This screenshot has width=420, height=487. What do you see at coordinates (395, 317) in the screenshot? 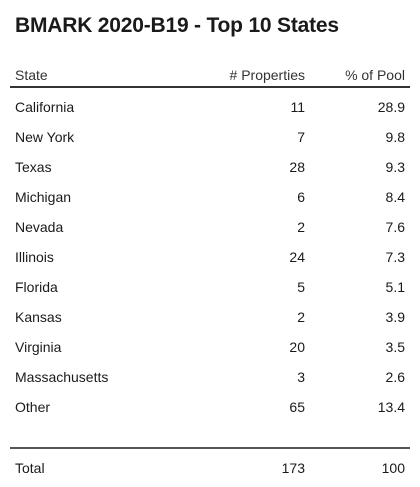
I see `pct-cell: 3.9` at bounding box center [395, 317].